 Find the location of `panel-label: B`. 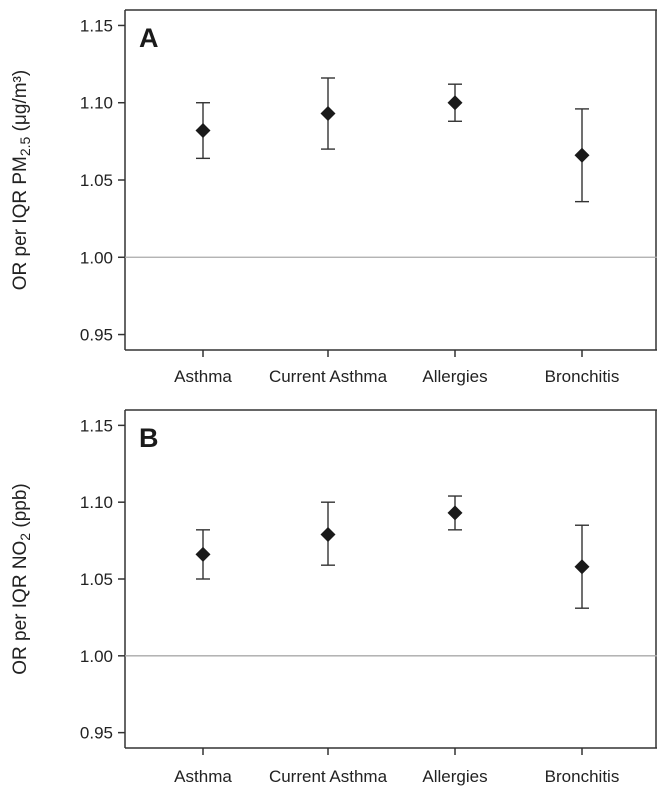

panel-label: B is located at coordinates (149, 438).